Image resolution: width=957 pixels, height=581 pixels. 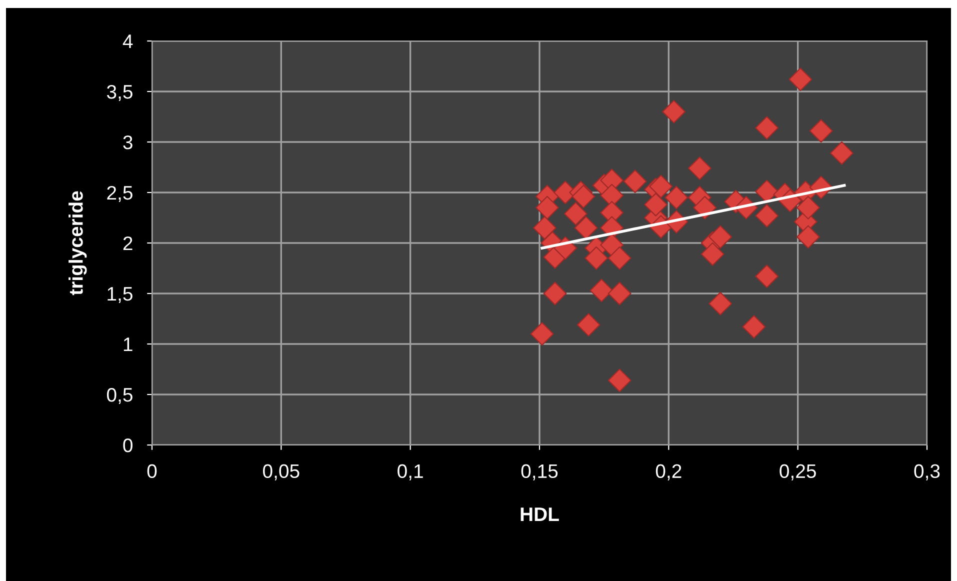 What do you see at coordinates (120, 295) in the screenshot?
I see `y-tick-label: 1,5` at bounding box center [120, 295].